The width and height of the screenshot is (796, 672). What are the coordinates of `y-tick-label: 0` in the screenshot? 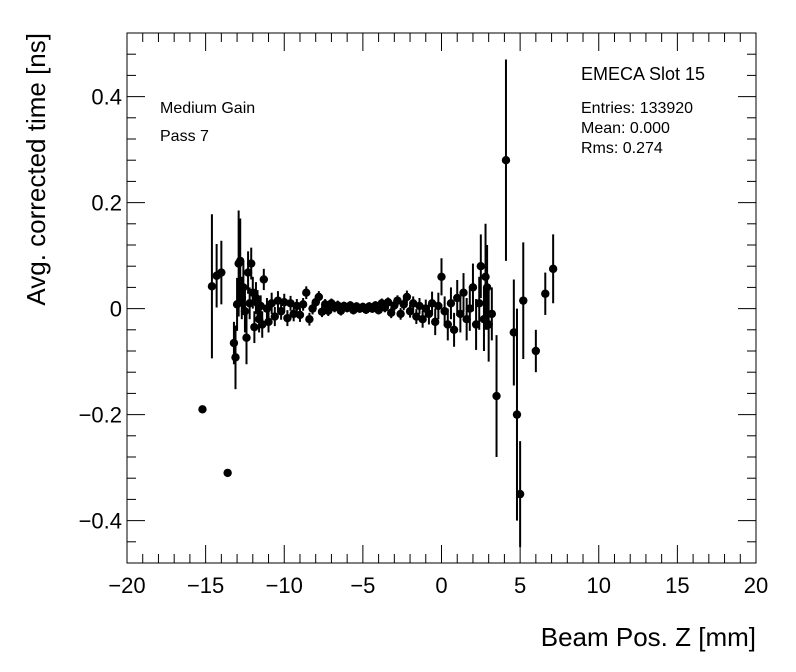 It's located at (116, 309).